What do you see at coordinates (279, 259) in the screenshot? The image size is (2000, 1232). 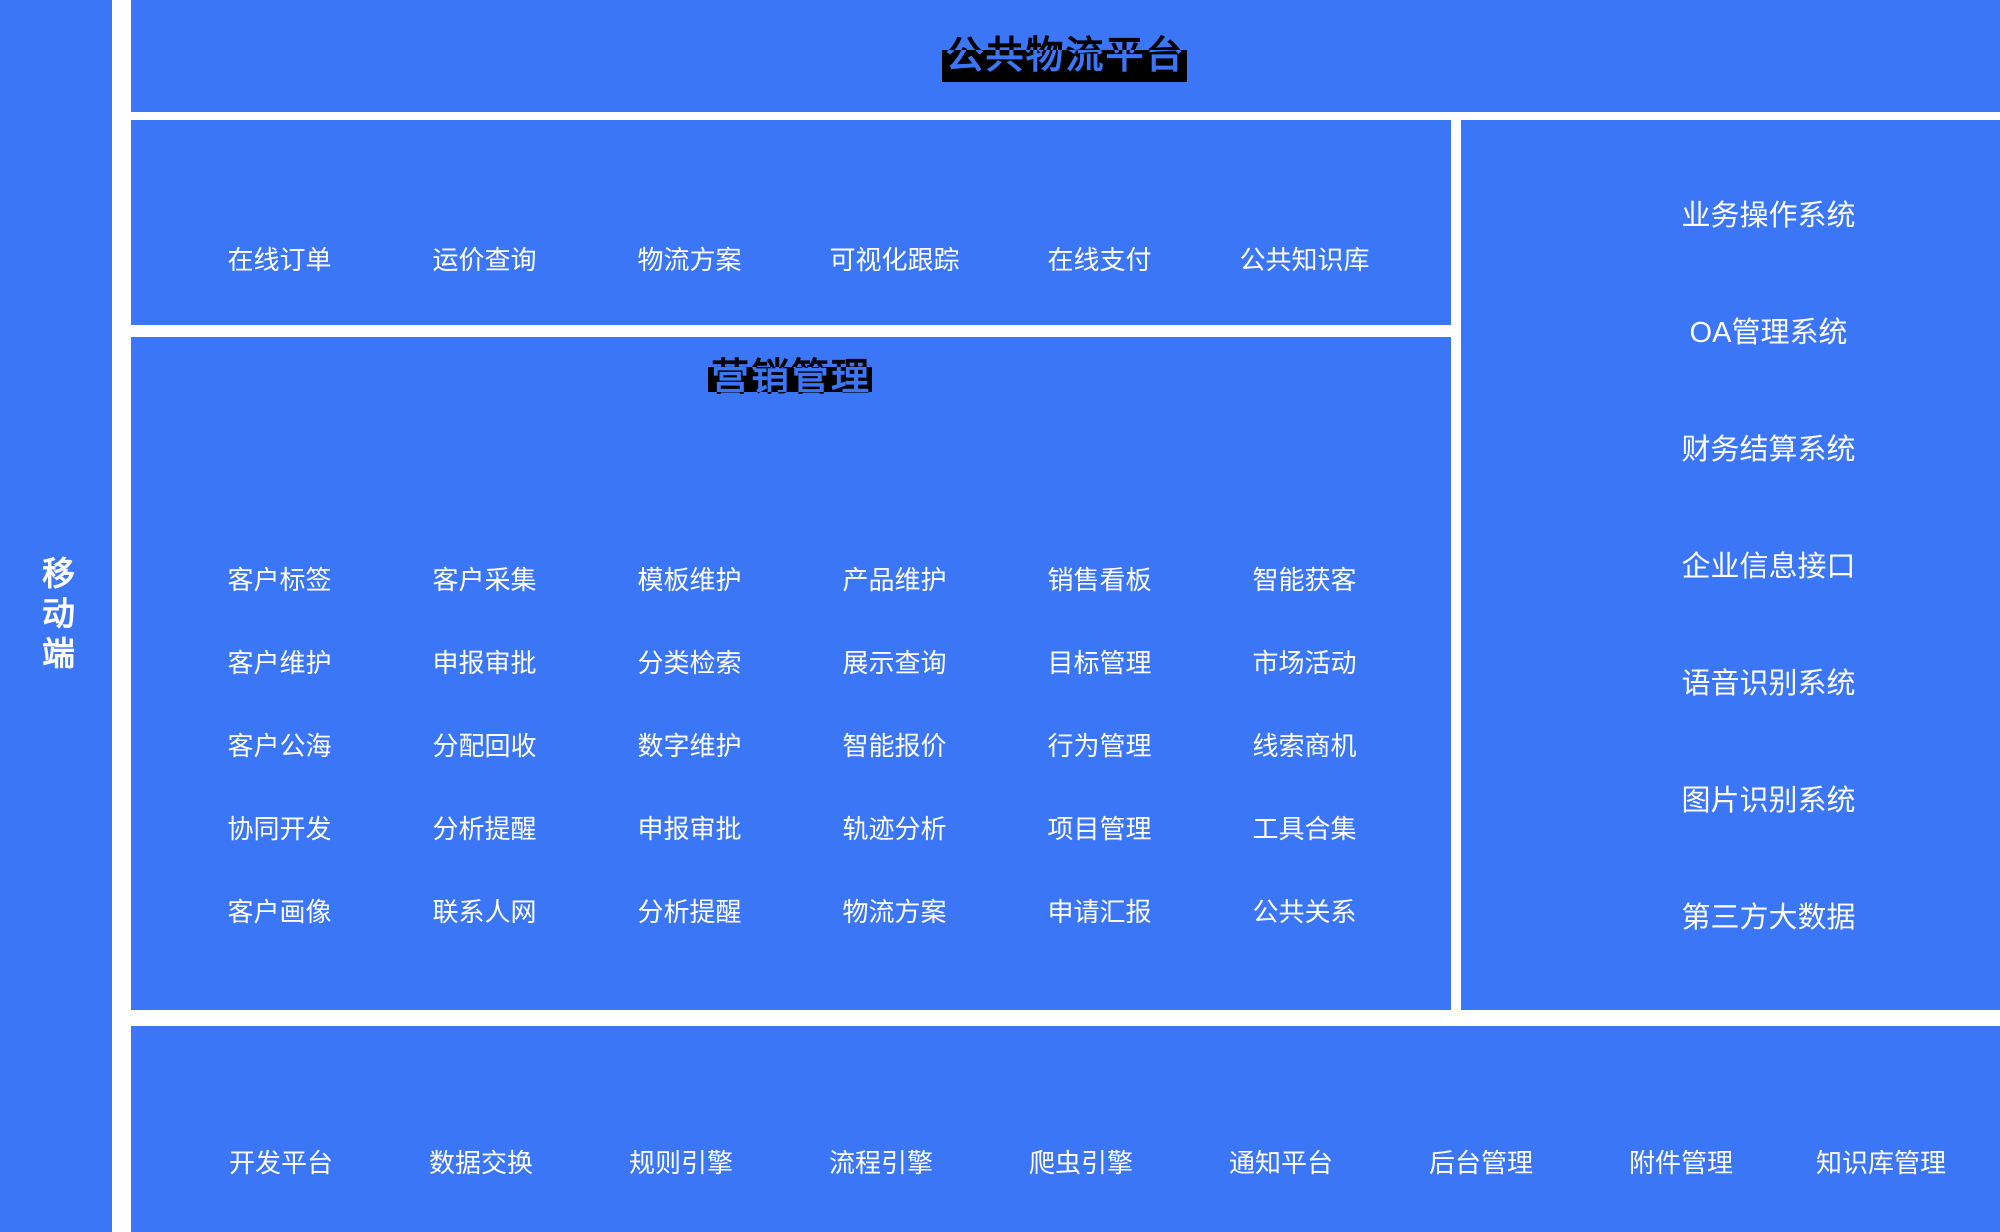 I see `service-item-online-order: 在线订单` at bounding box center [279, 259].